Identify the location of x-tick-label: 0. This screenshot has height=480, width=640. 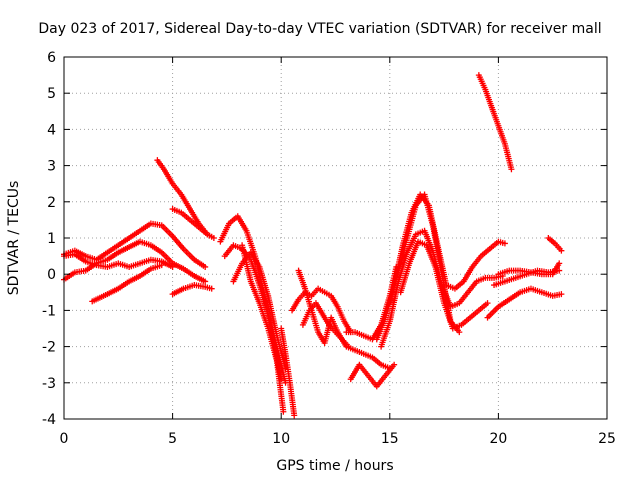
(64, 439).